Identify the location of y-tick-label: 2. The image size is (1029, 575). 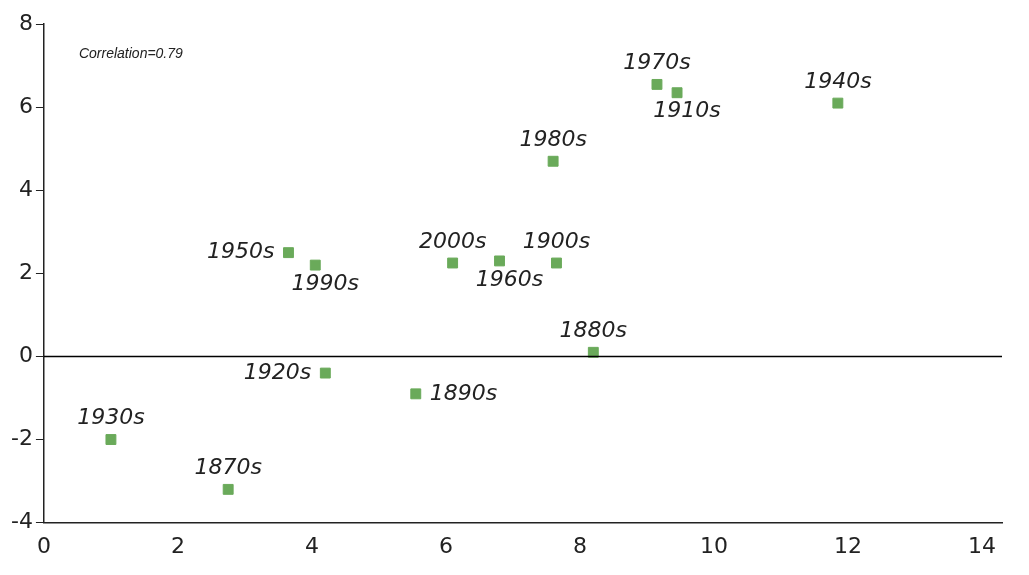
(25, 272).